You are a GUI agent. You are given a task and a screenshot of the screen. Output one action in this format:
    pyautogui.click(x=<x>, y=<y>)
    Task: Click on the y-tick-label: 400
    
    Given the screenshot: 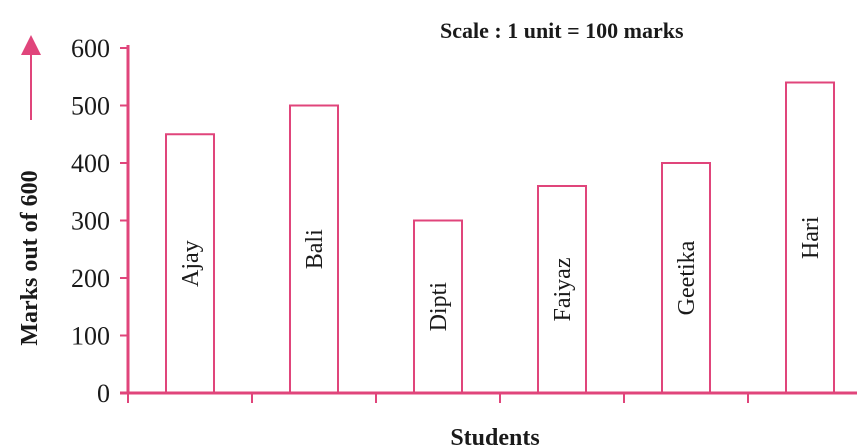 What is the action you would take?
    pyautogui.click(x=90, y=163)
    